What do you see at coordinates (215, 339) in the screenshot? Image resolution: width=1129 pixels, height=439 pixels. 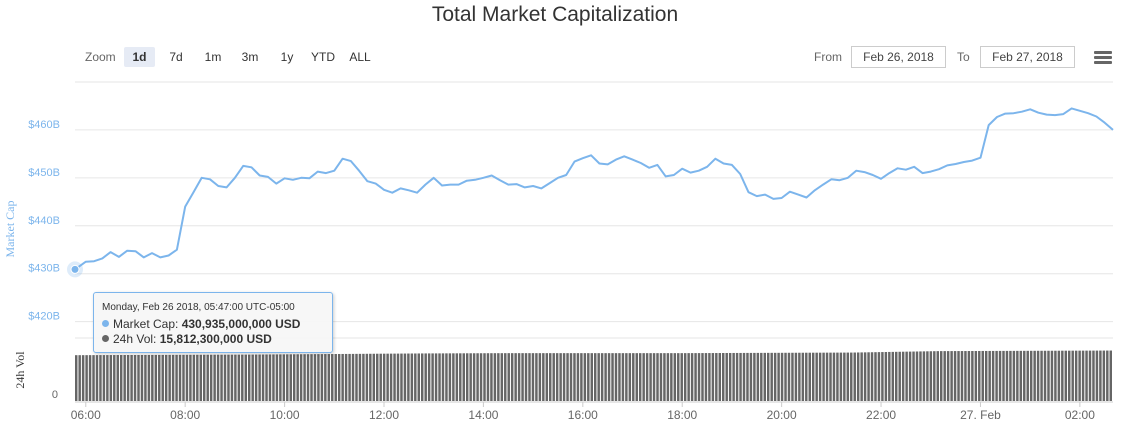 I see `tooltip-volume-value: 15,812,300,000 USD` at bounding box center [215, 339].